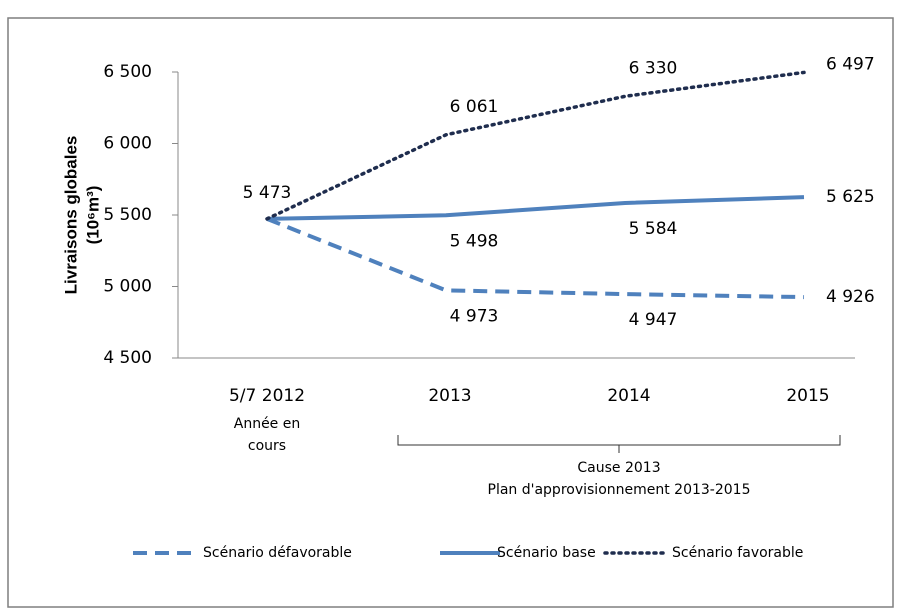 Image resolution: width=902 pixels, height=610 pixels. I want to click on data-label: 6 330, so click(653, 68).